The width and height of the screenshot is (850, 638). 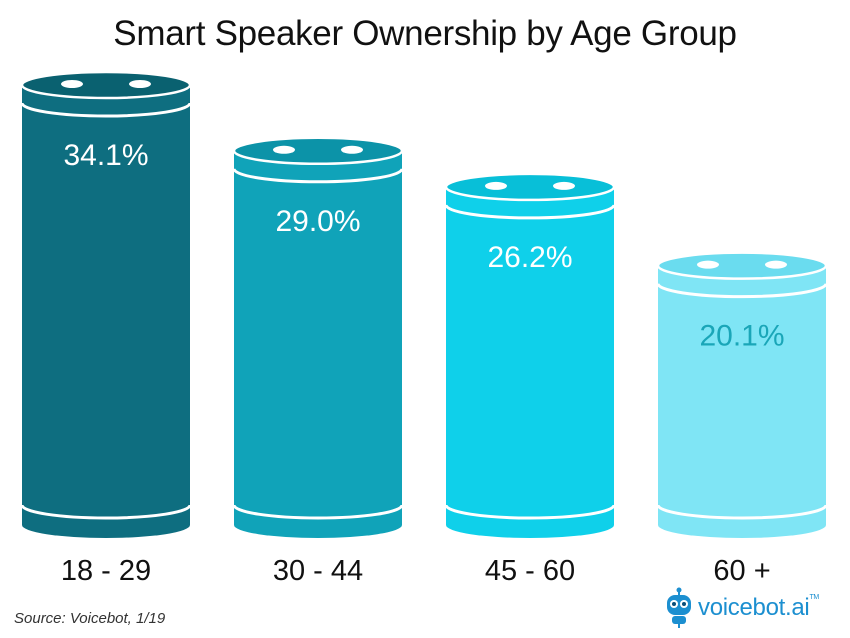 What do you see at coordinates (425, 33) in the screenshot?
I see `chart-title: Smart Speaker Ownership by Age Group` at bounding box center [425, 33].